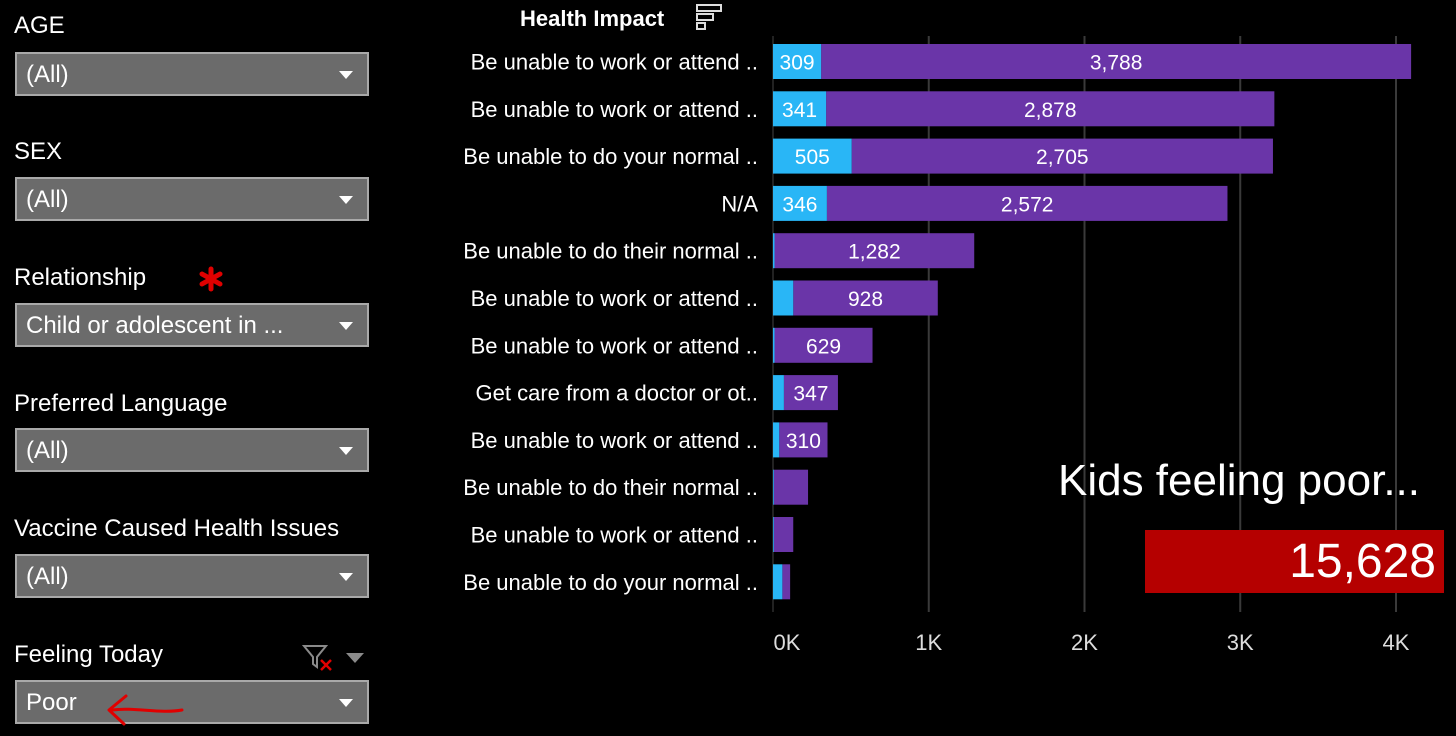 Image resolution: width=1456 pixels, height=736 pixels. I want to click on data-label: 310, so click(803, 441).